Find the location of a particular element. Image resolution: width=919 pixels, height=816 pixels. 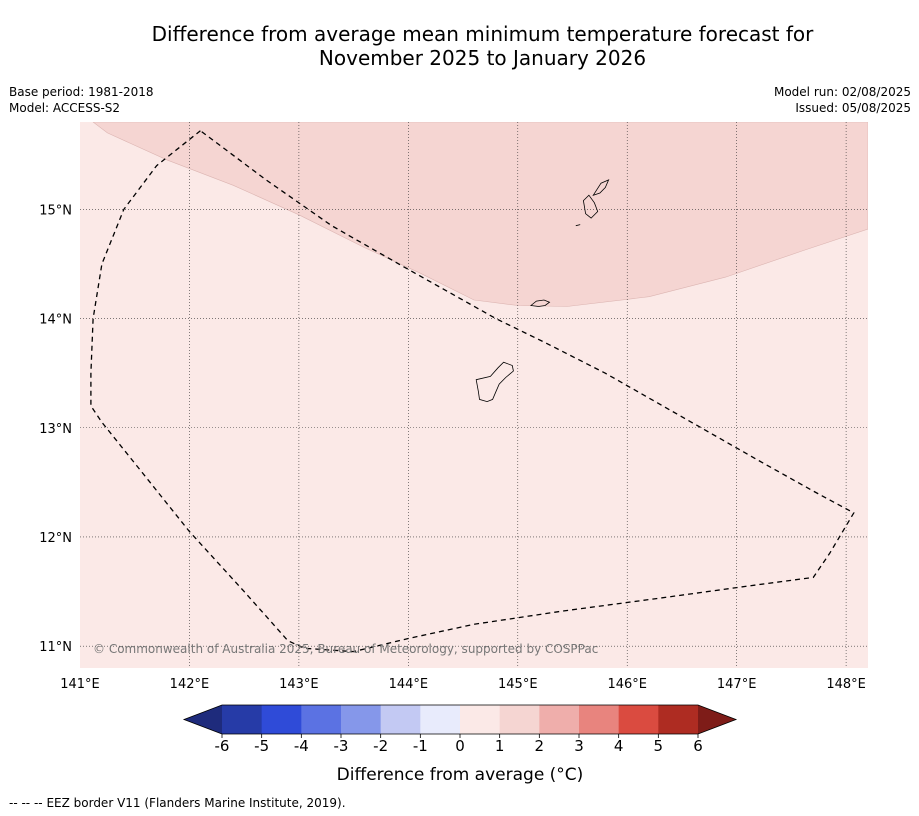

lon-tick-label: 147°E is located at coordinates (737, 684).